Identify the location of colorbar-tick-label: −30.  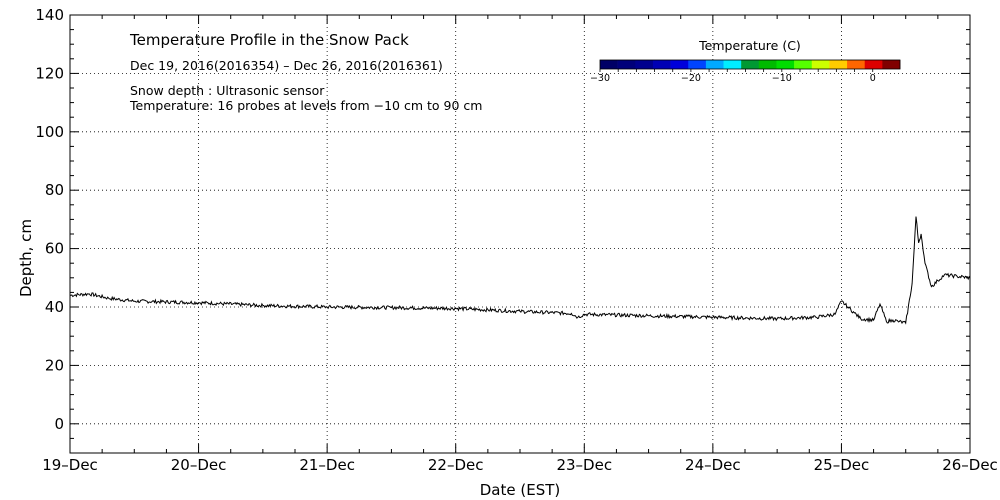
(600, 78).